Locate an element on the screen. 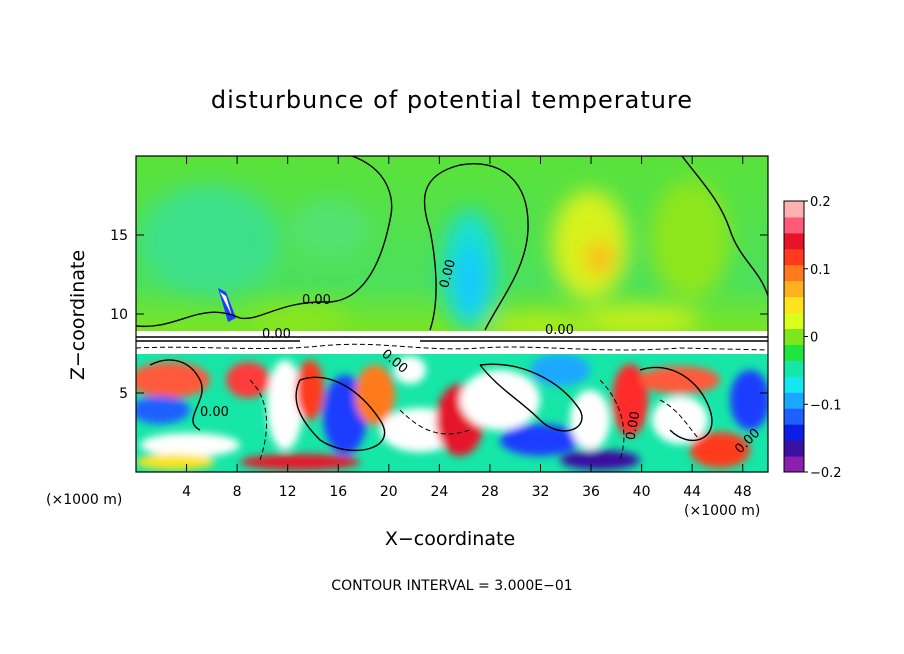 The width and height of the screenshot is (904, 654). x-tick-label: 12 is located at coordinates (288, 492).